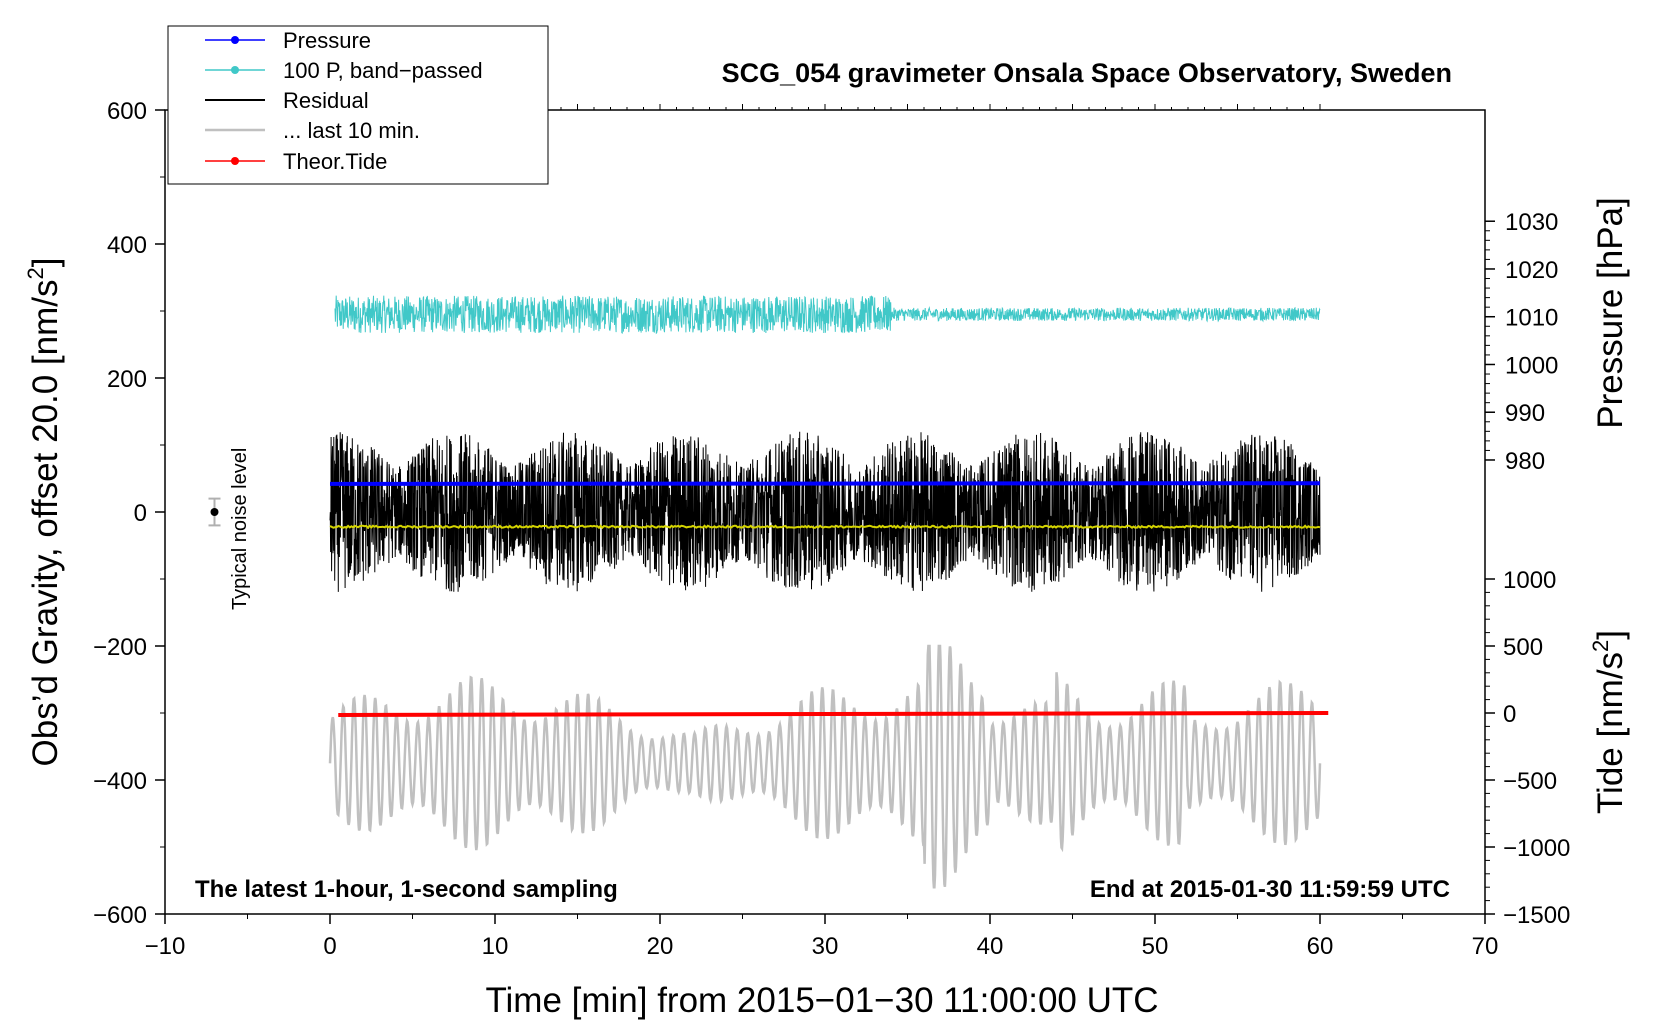 The height and width of the screenshot is (1020, 1660). What do you see at coordinates (1155, 946) in the screenshot?
I see `x-tick-label: 50` at bounding box center [1155, 946].